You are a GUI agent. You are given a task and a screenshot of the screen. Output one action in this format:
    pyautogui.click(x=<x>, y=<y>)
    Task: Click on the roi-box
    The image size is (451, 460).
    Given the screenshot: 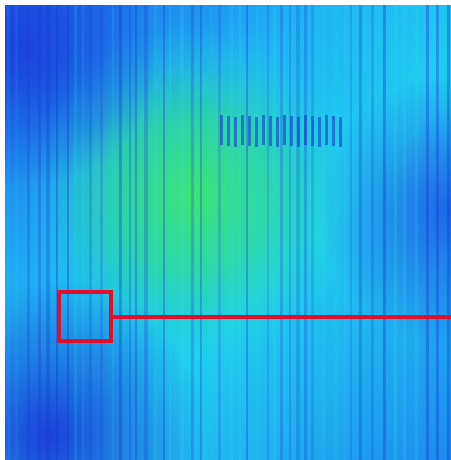 What is the action you would take?
    pyautogui.click(x=85, y=316)
    